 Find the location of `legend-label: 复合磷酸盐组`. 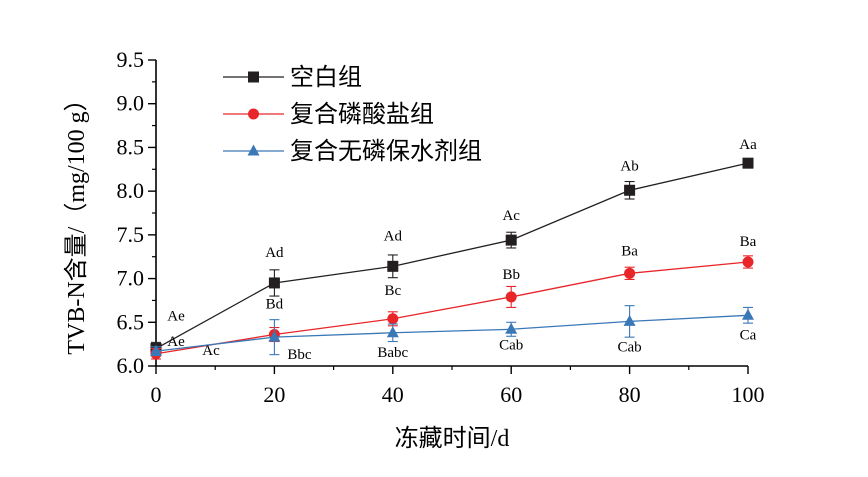

legend-label: 复合磷酸盐组 is located at coordinates (362, 114).